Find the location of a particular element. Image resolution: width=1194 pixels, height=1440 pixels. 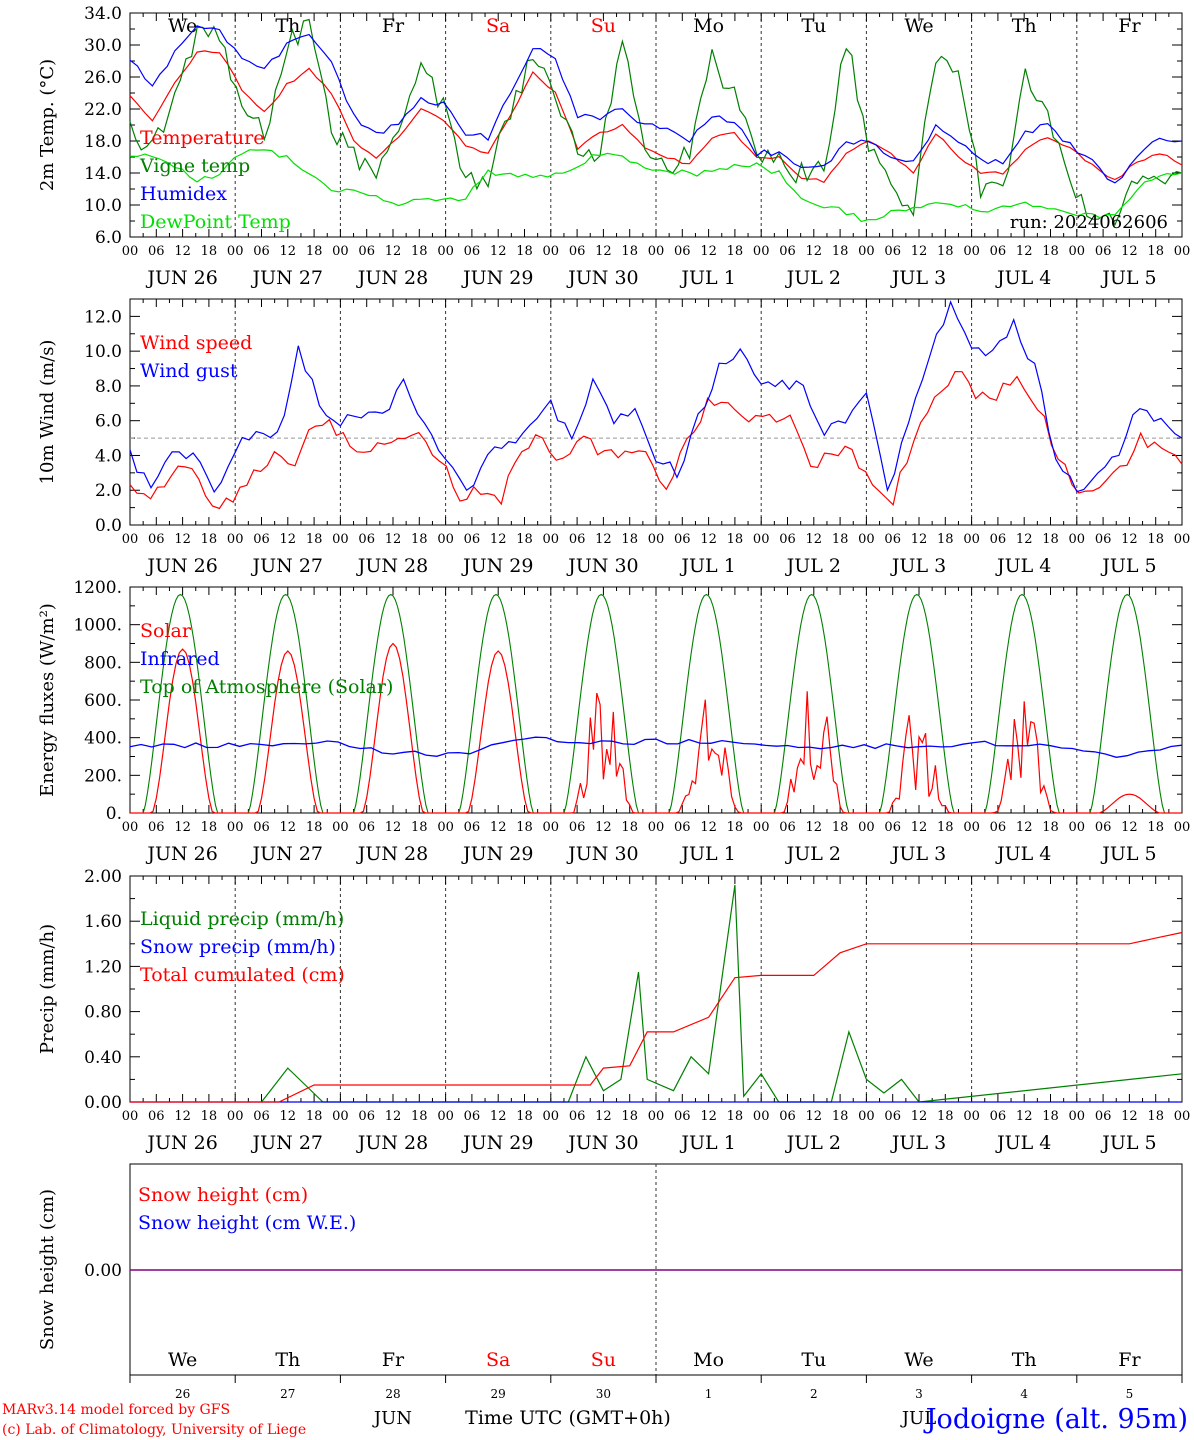

bottom-weekday-label: Th is located at coordinates (287, 1360).